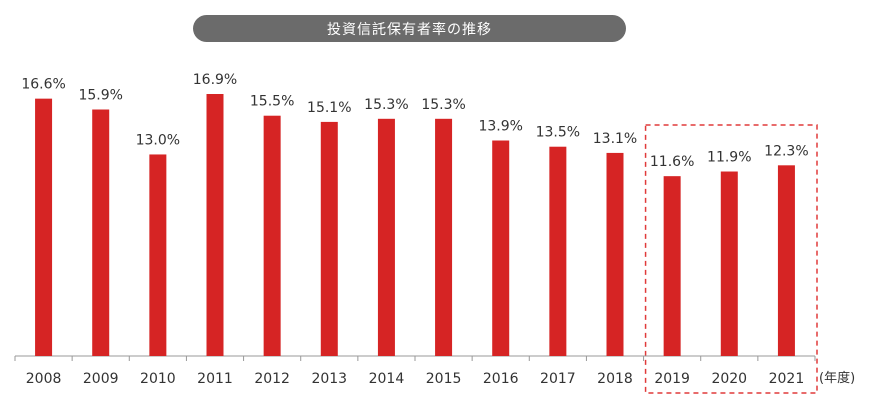 This screenshot has height=413, width=870. Describe the element at coordinates (558, 133) in the screenshot. I see `value-label-2017: 13.5%` at that location.